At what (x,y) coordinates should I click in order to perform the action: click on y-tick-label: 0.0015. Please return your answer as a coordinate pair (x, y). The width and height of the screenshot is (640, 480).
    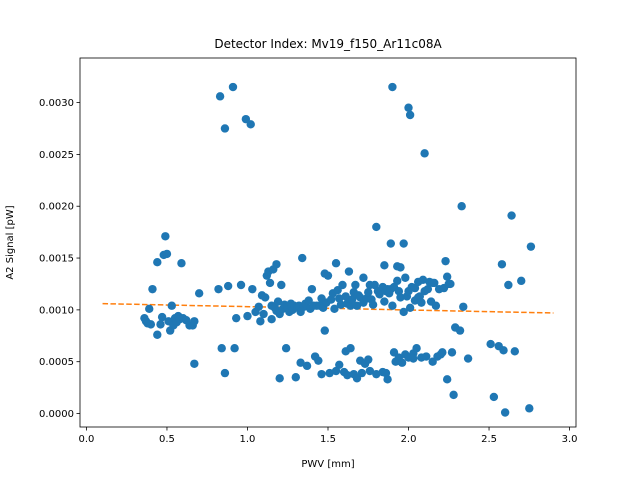
    Looking at the image, I should click on (56, 259).